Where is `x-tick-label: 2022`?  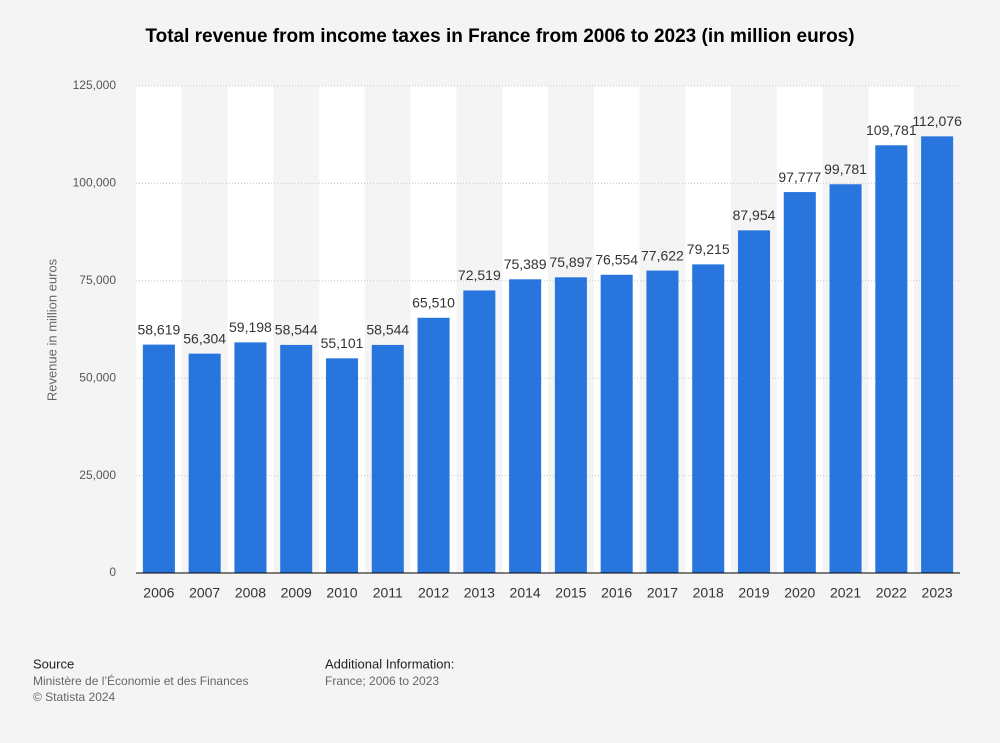 x-tick-label: 2022 is located at coordinates (891, 593).